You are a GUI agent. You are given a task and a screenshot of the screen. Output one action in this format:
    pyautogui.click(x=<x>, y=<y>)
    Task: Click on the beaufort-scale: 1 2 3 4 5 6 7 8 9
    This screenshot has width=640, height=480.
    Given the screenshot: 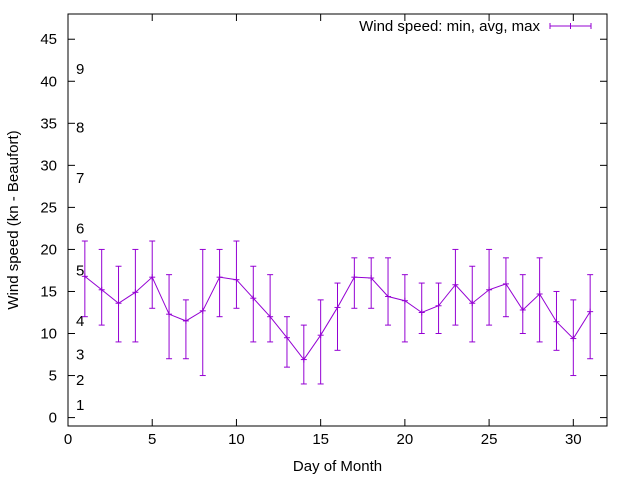 What is the action you would take?
    pyautogui.click(x=80, y=237)
    